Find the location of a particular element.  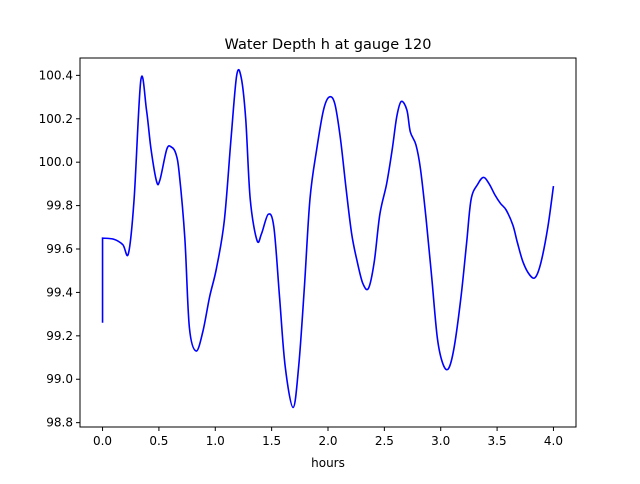

y-tick-label: 99.8 is located at coordinates (59, 206).